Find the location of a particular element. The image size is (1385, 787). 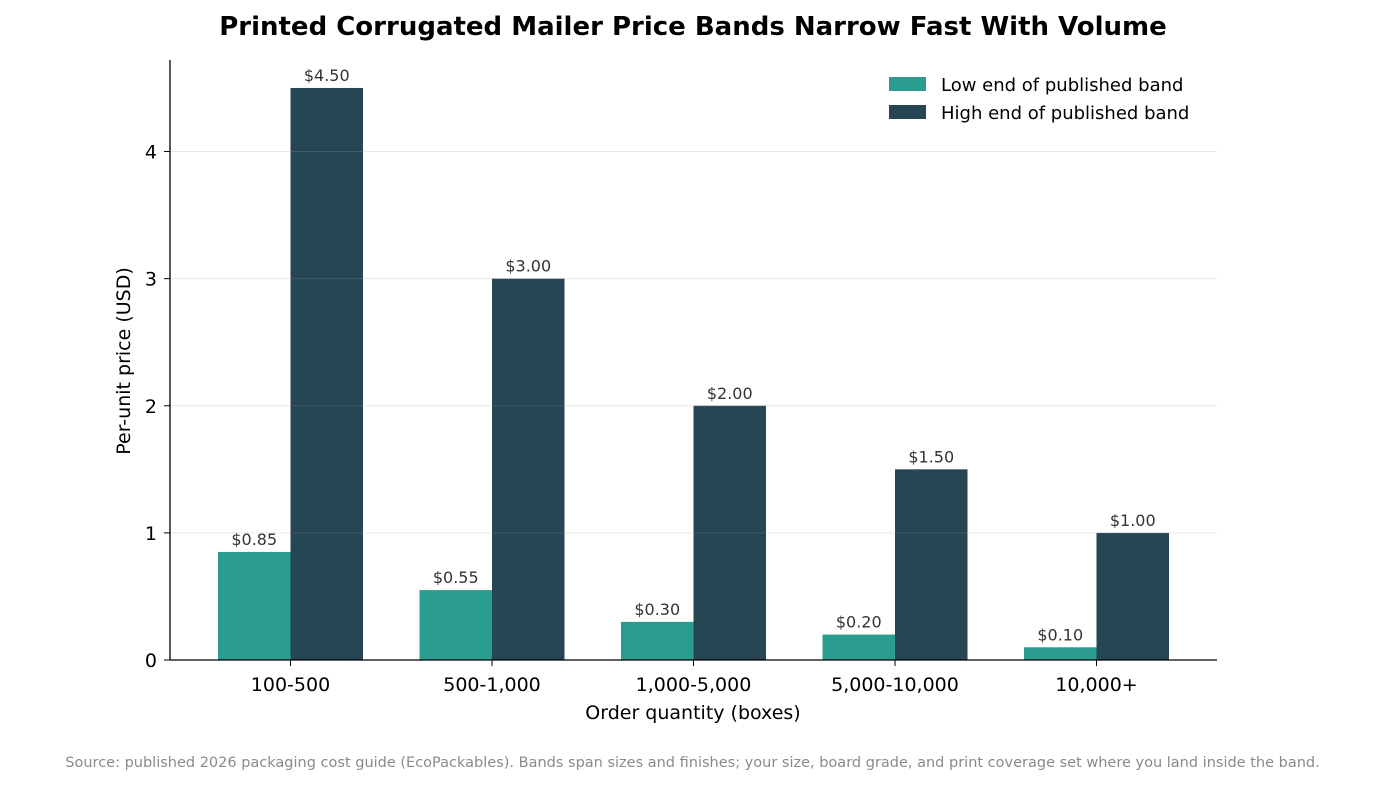

y-tick-label: 4 is located at coordinates (151, 153).